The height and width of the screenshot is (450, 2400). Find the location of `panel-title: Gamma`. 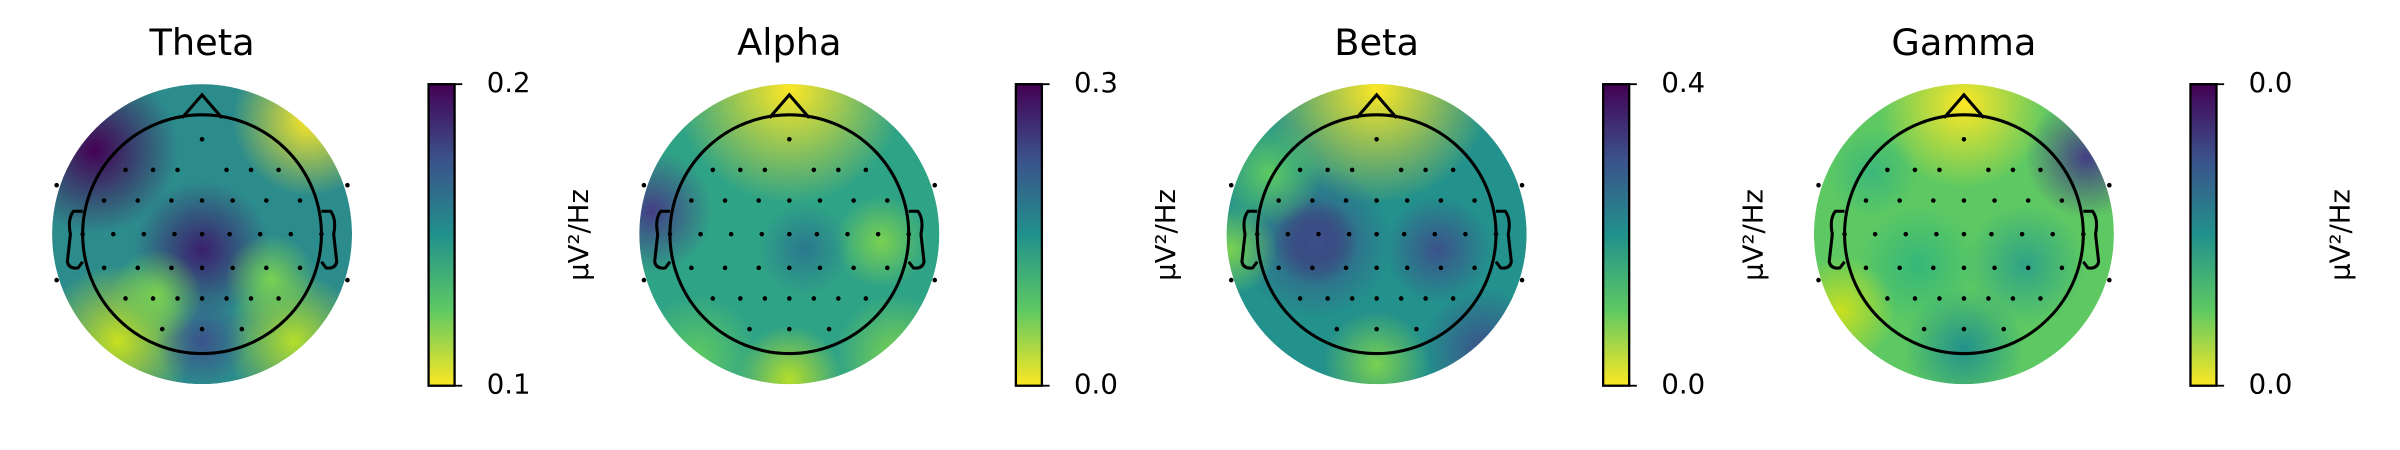

panel-title: Gamma is located at coordinates (1963, 42).